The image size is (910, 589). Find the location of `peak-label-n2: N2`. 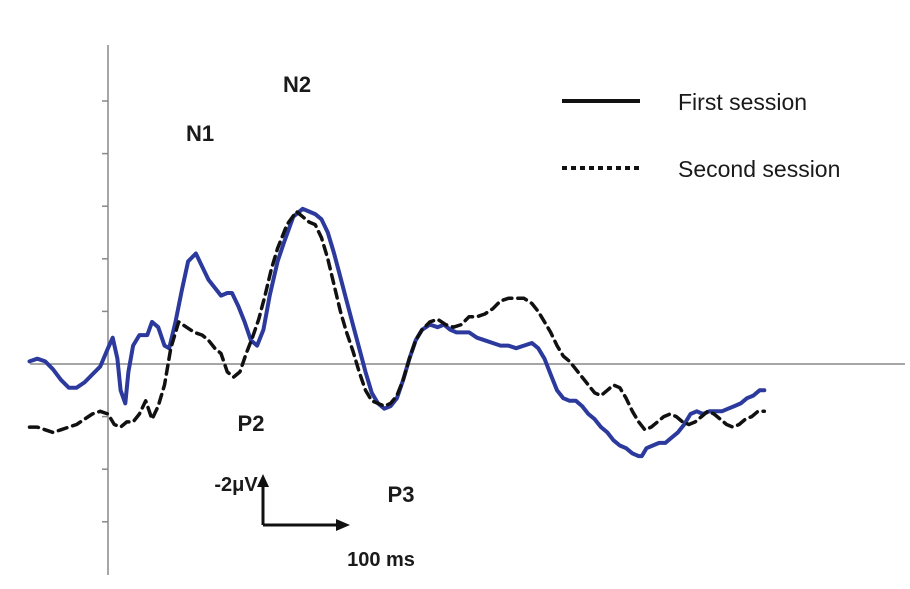

peak-label-n2: N2 is located at coordinates (297, 84).